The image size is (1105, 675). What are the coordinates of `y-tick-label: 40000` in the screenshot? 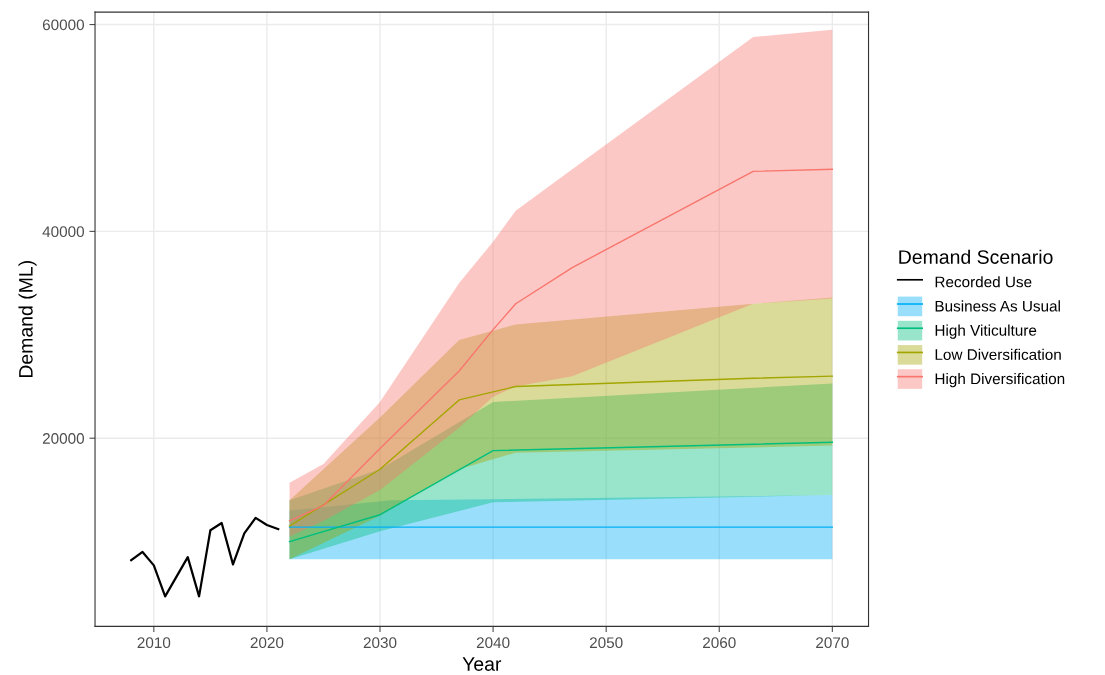 It's located at (63, 232).